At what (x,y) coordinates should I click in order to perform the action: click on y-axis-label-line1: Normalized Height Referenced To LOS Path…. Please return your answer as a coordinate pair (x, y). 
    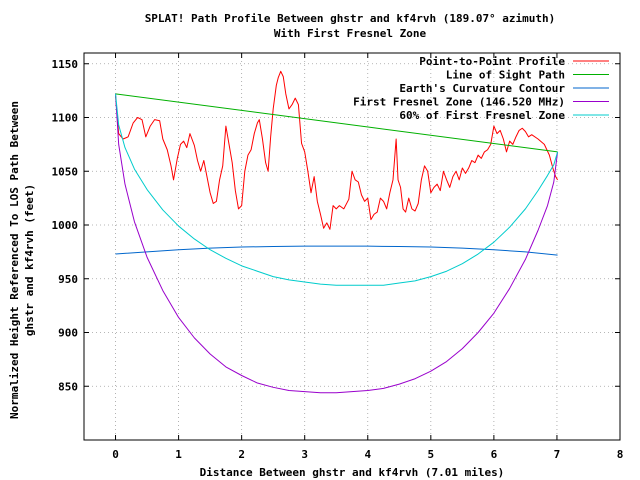
    Looking at the image, I should click on (14, 260).